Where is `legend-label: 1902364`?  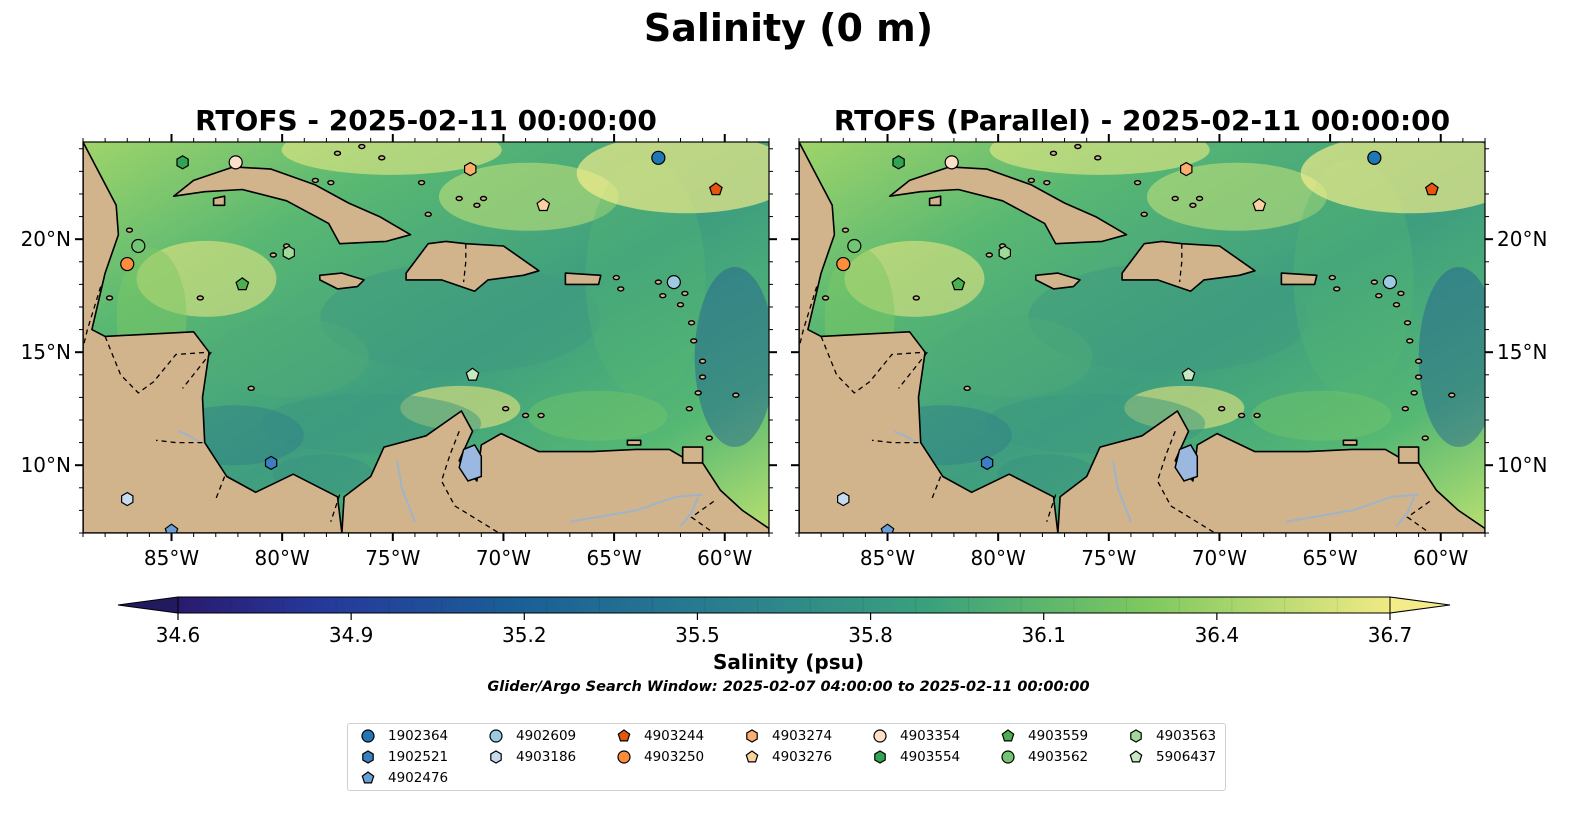
legend-label: 1902364 is located at coordinates (418, 736).